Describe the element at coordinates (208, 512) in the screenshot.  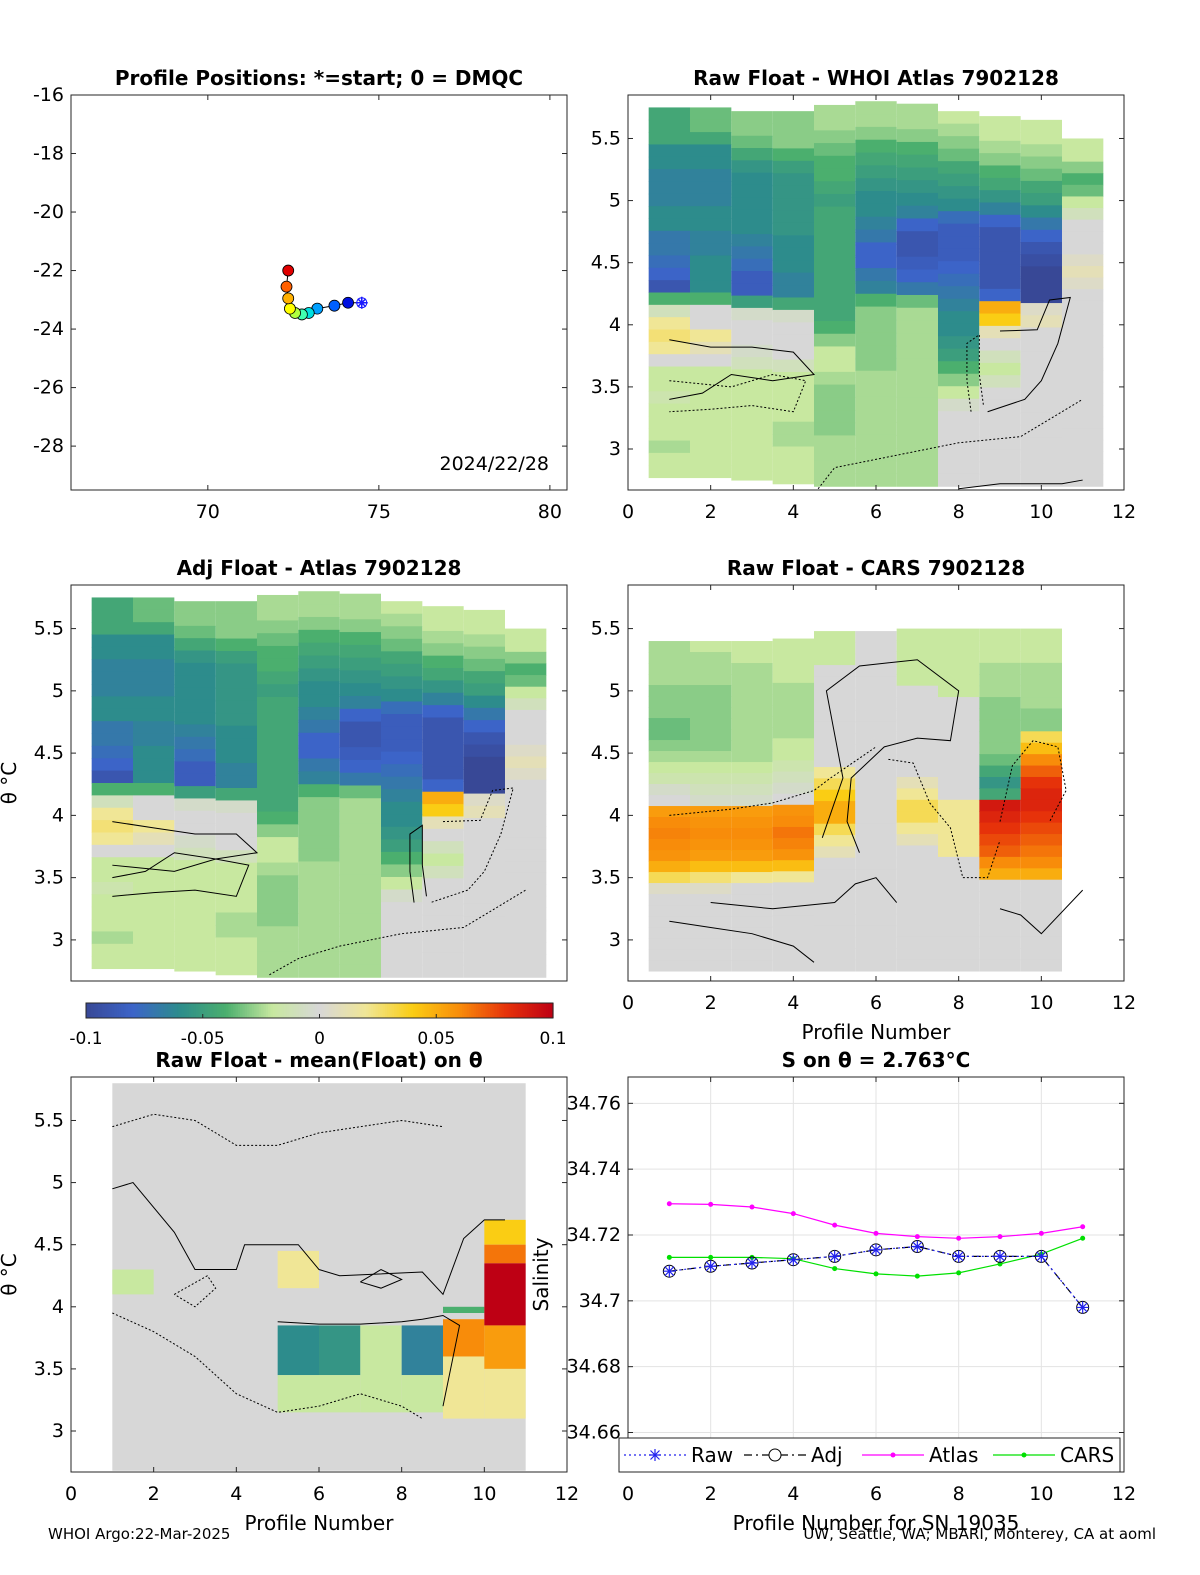
I see `positions-xtick-label: 70` at that location.